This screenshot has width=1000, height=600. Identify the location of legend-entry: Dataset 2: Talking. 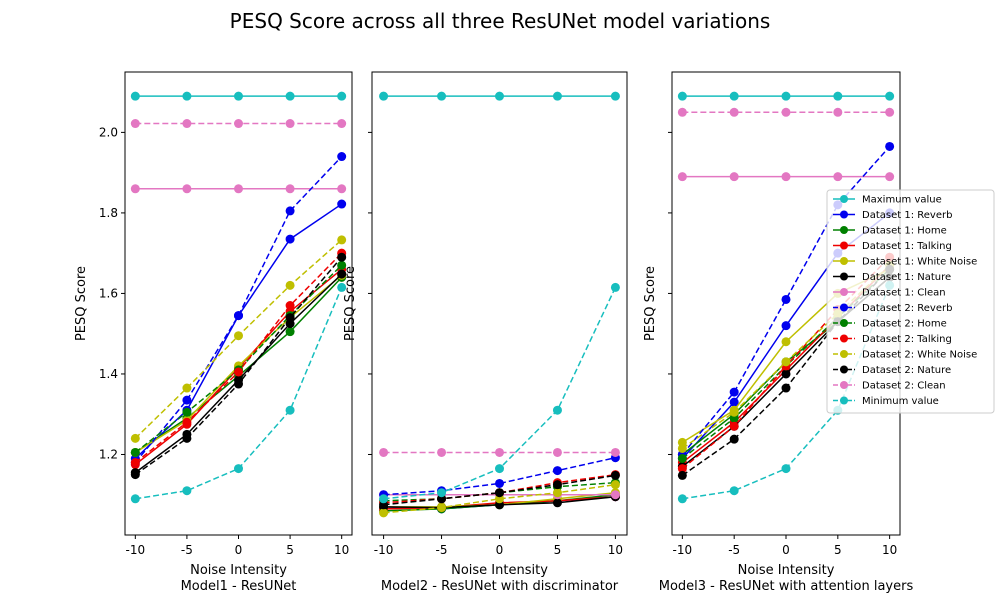
(892, 339).